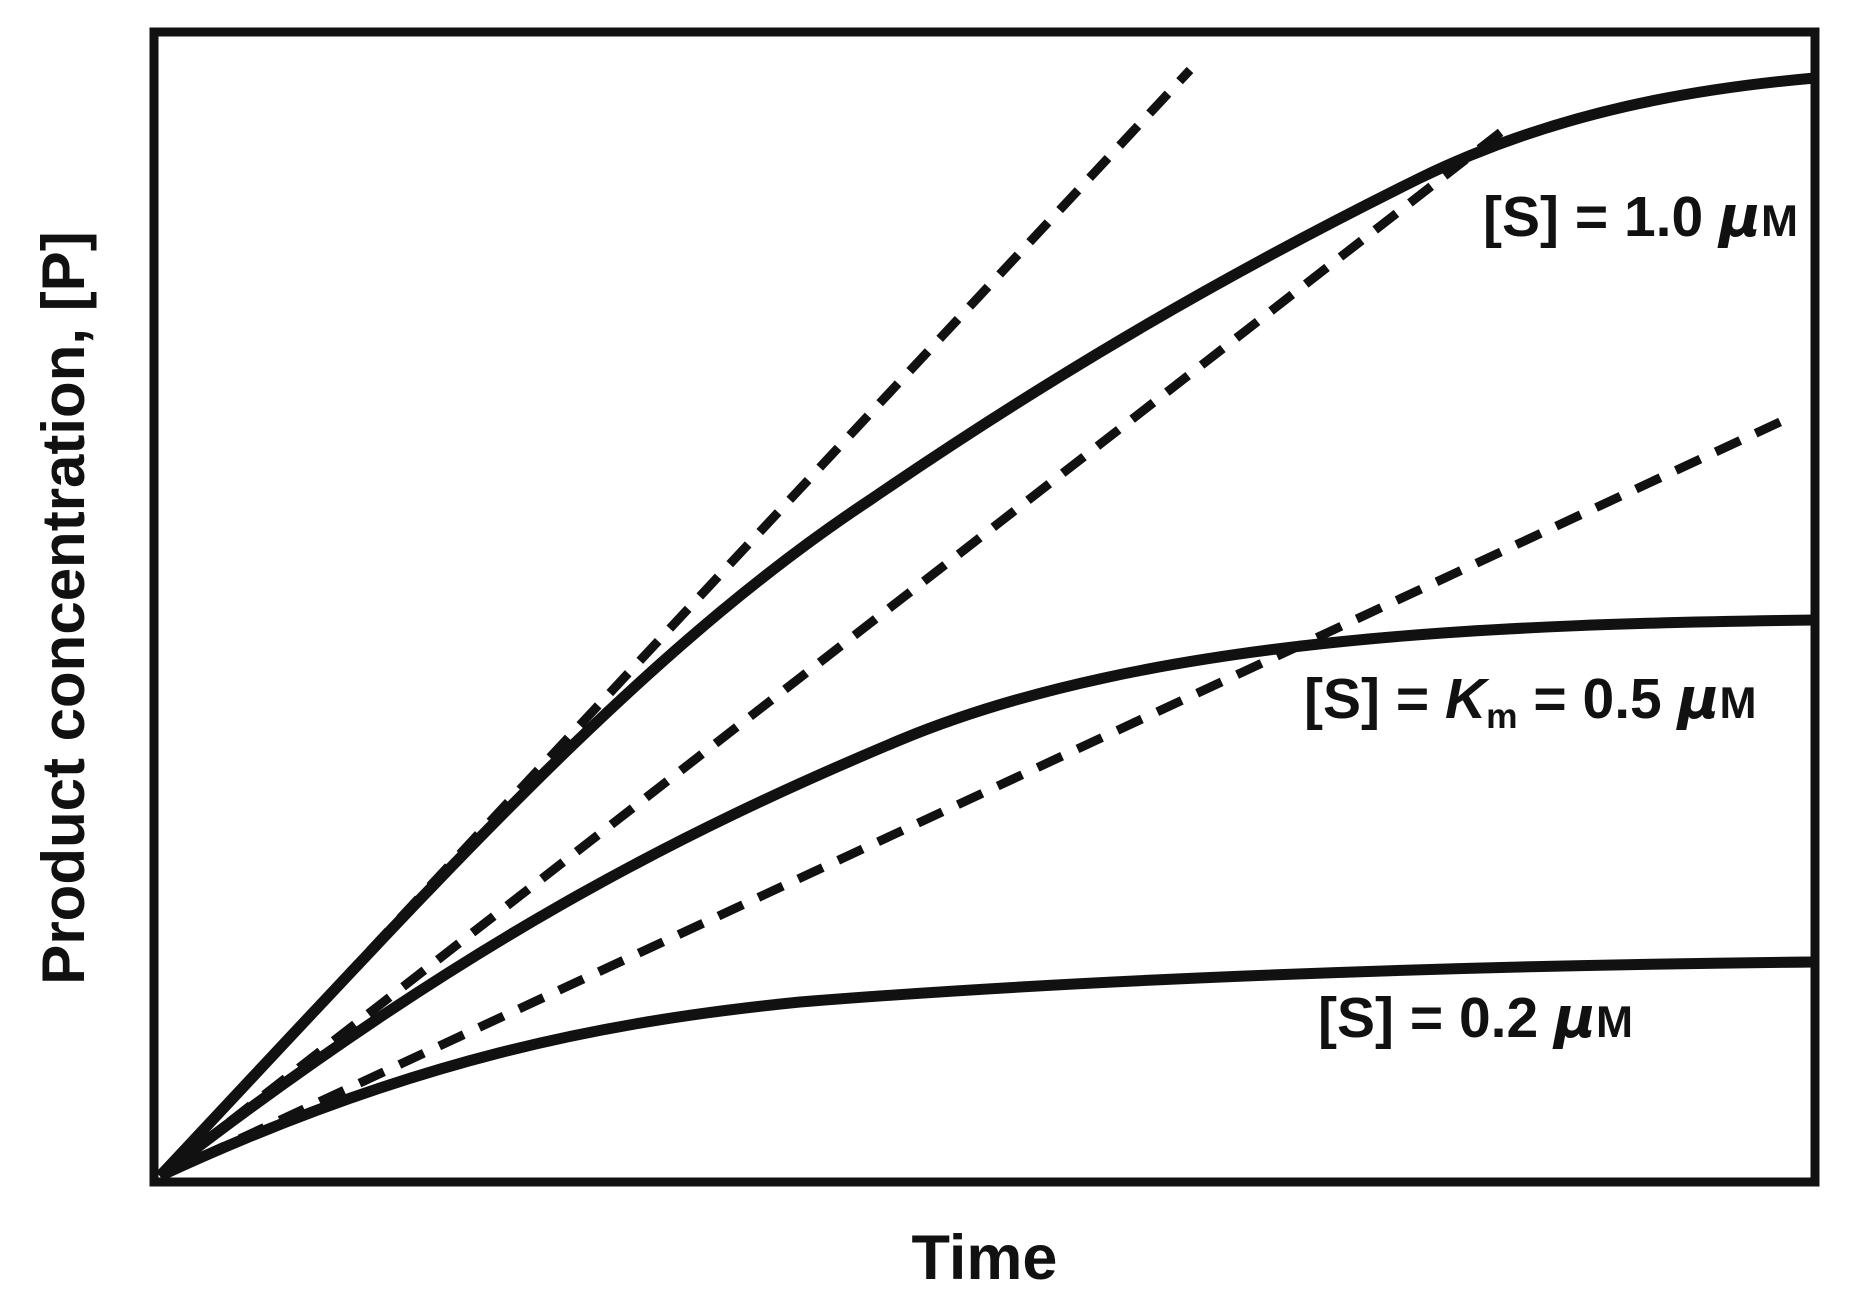  I want to click on curve-label-s-1p0: [S] = 1.0 μM, so click(1640, 217).